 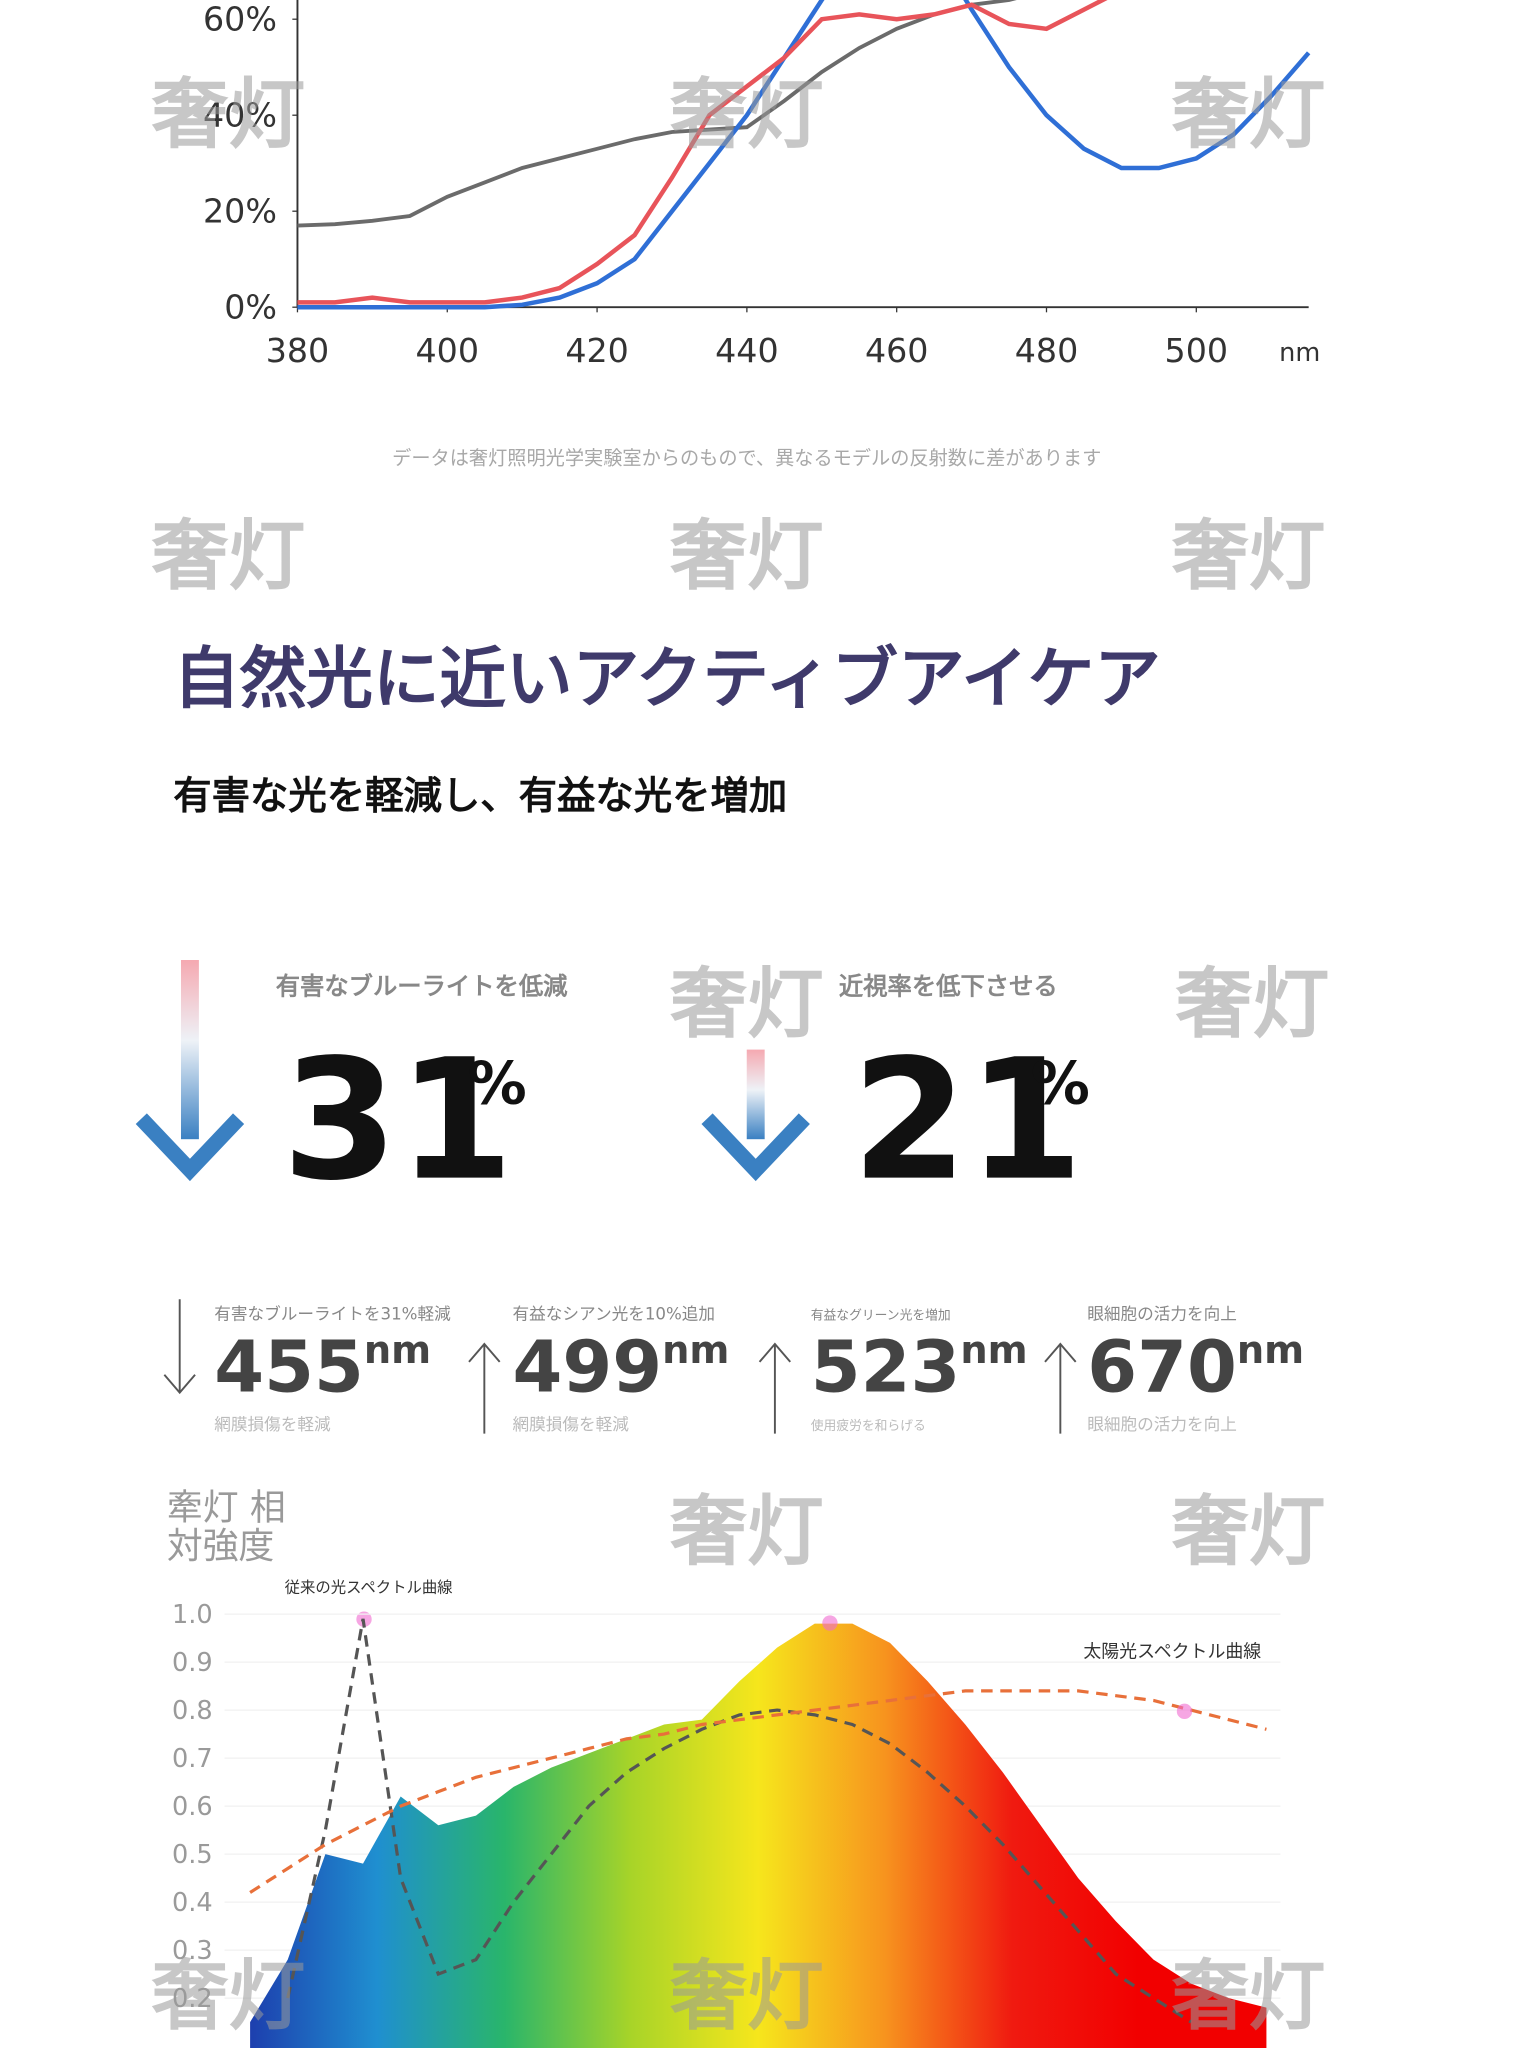 I want to click on top-chart: 0% 20% 40% 60% 380 400 420 440 460 480 500 nm, so click(x=761, y=185).